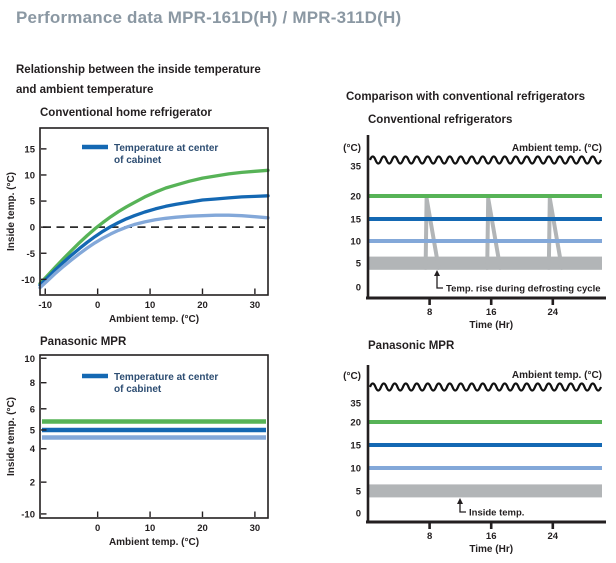 The image size is (616, 563). Describe the element at coordinates (411, 346) in the screenshot. I see `chart4-title: Panasonic MPR` at that location.